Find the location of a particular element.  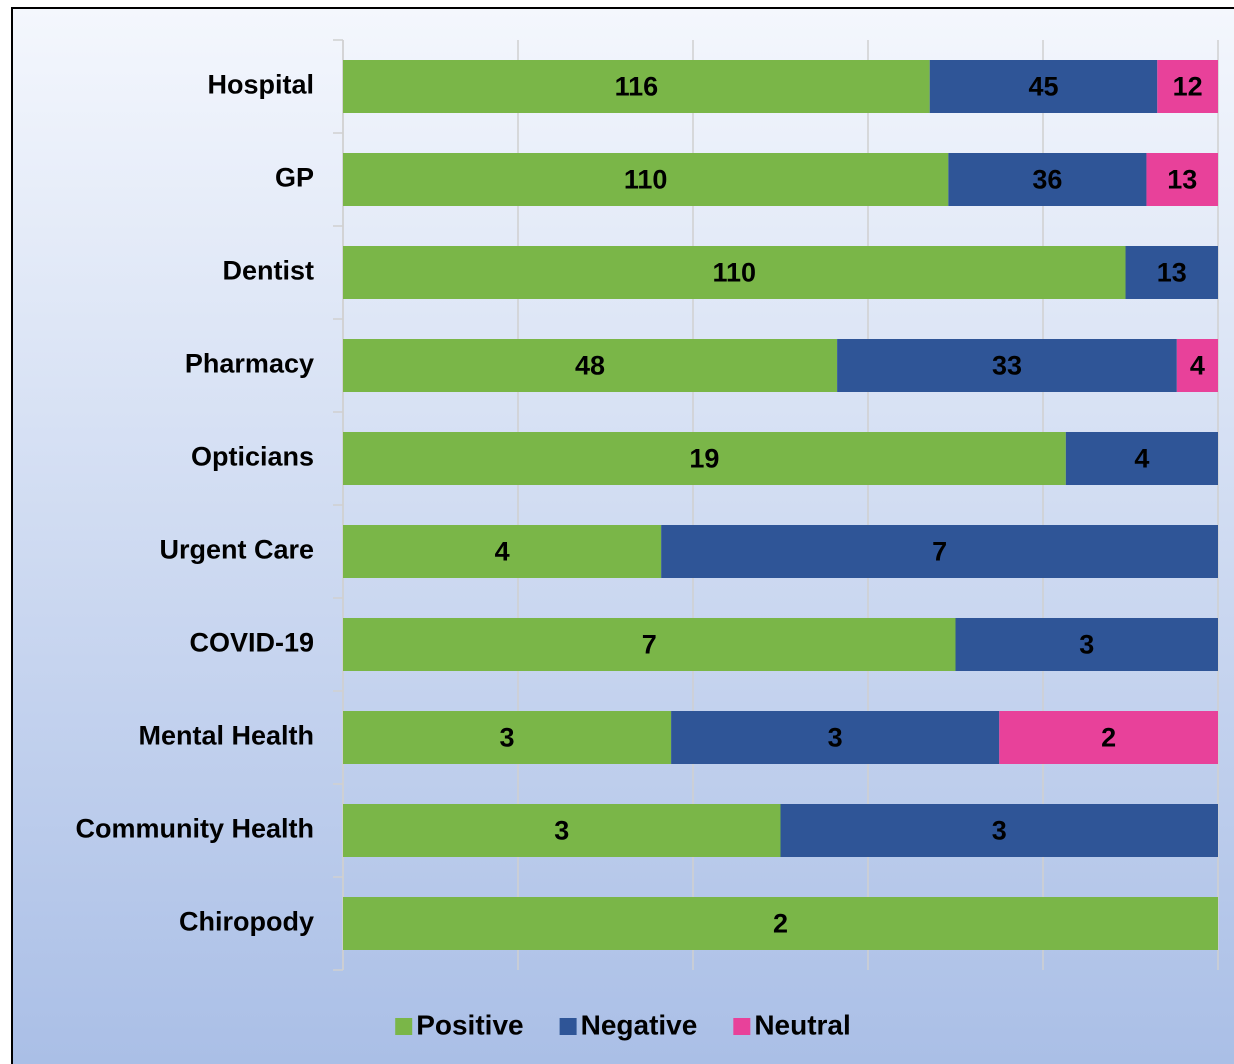

data-label: 33 is located at coordinates (1007, 366).